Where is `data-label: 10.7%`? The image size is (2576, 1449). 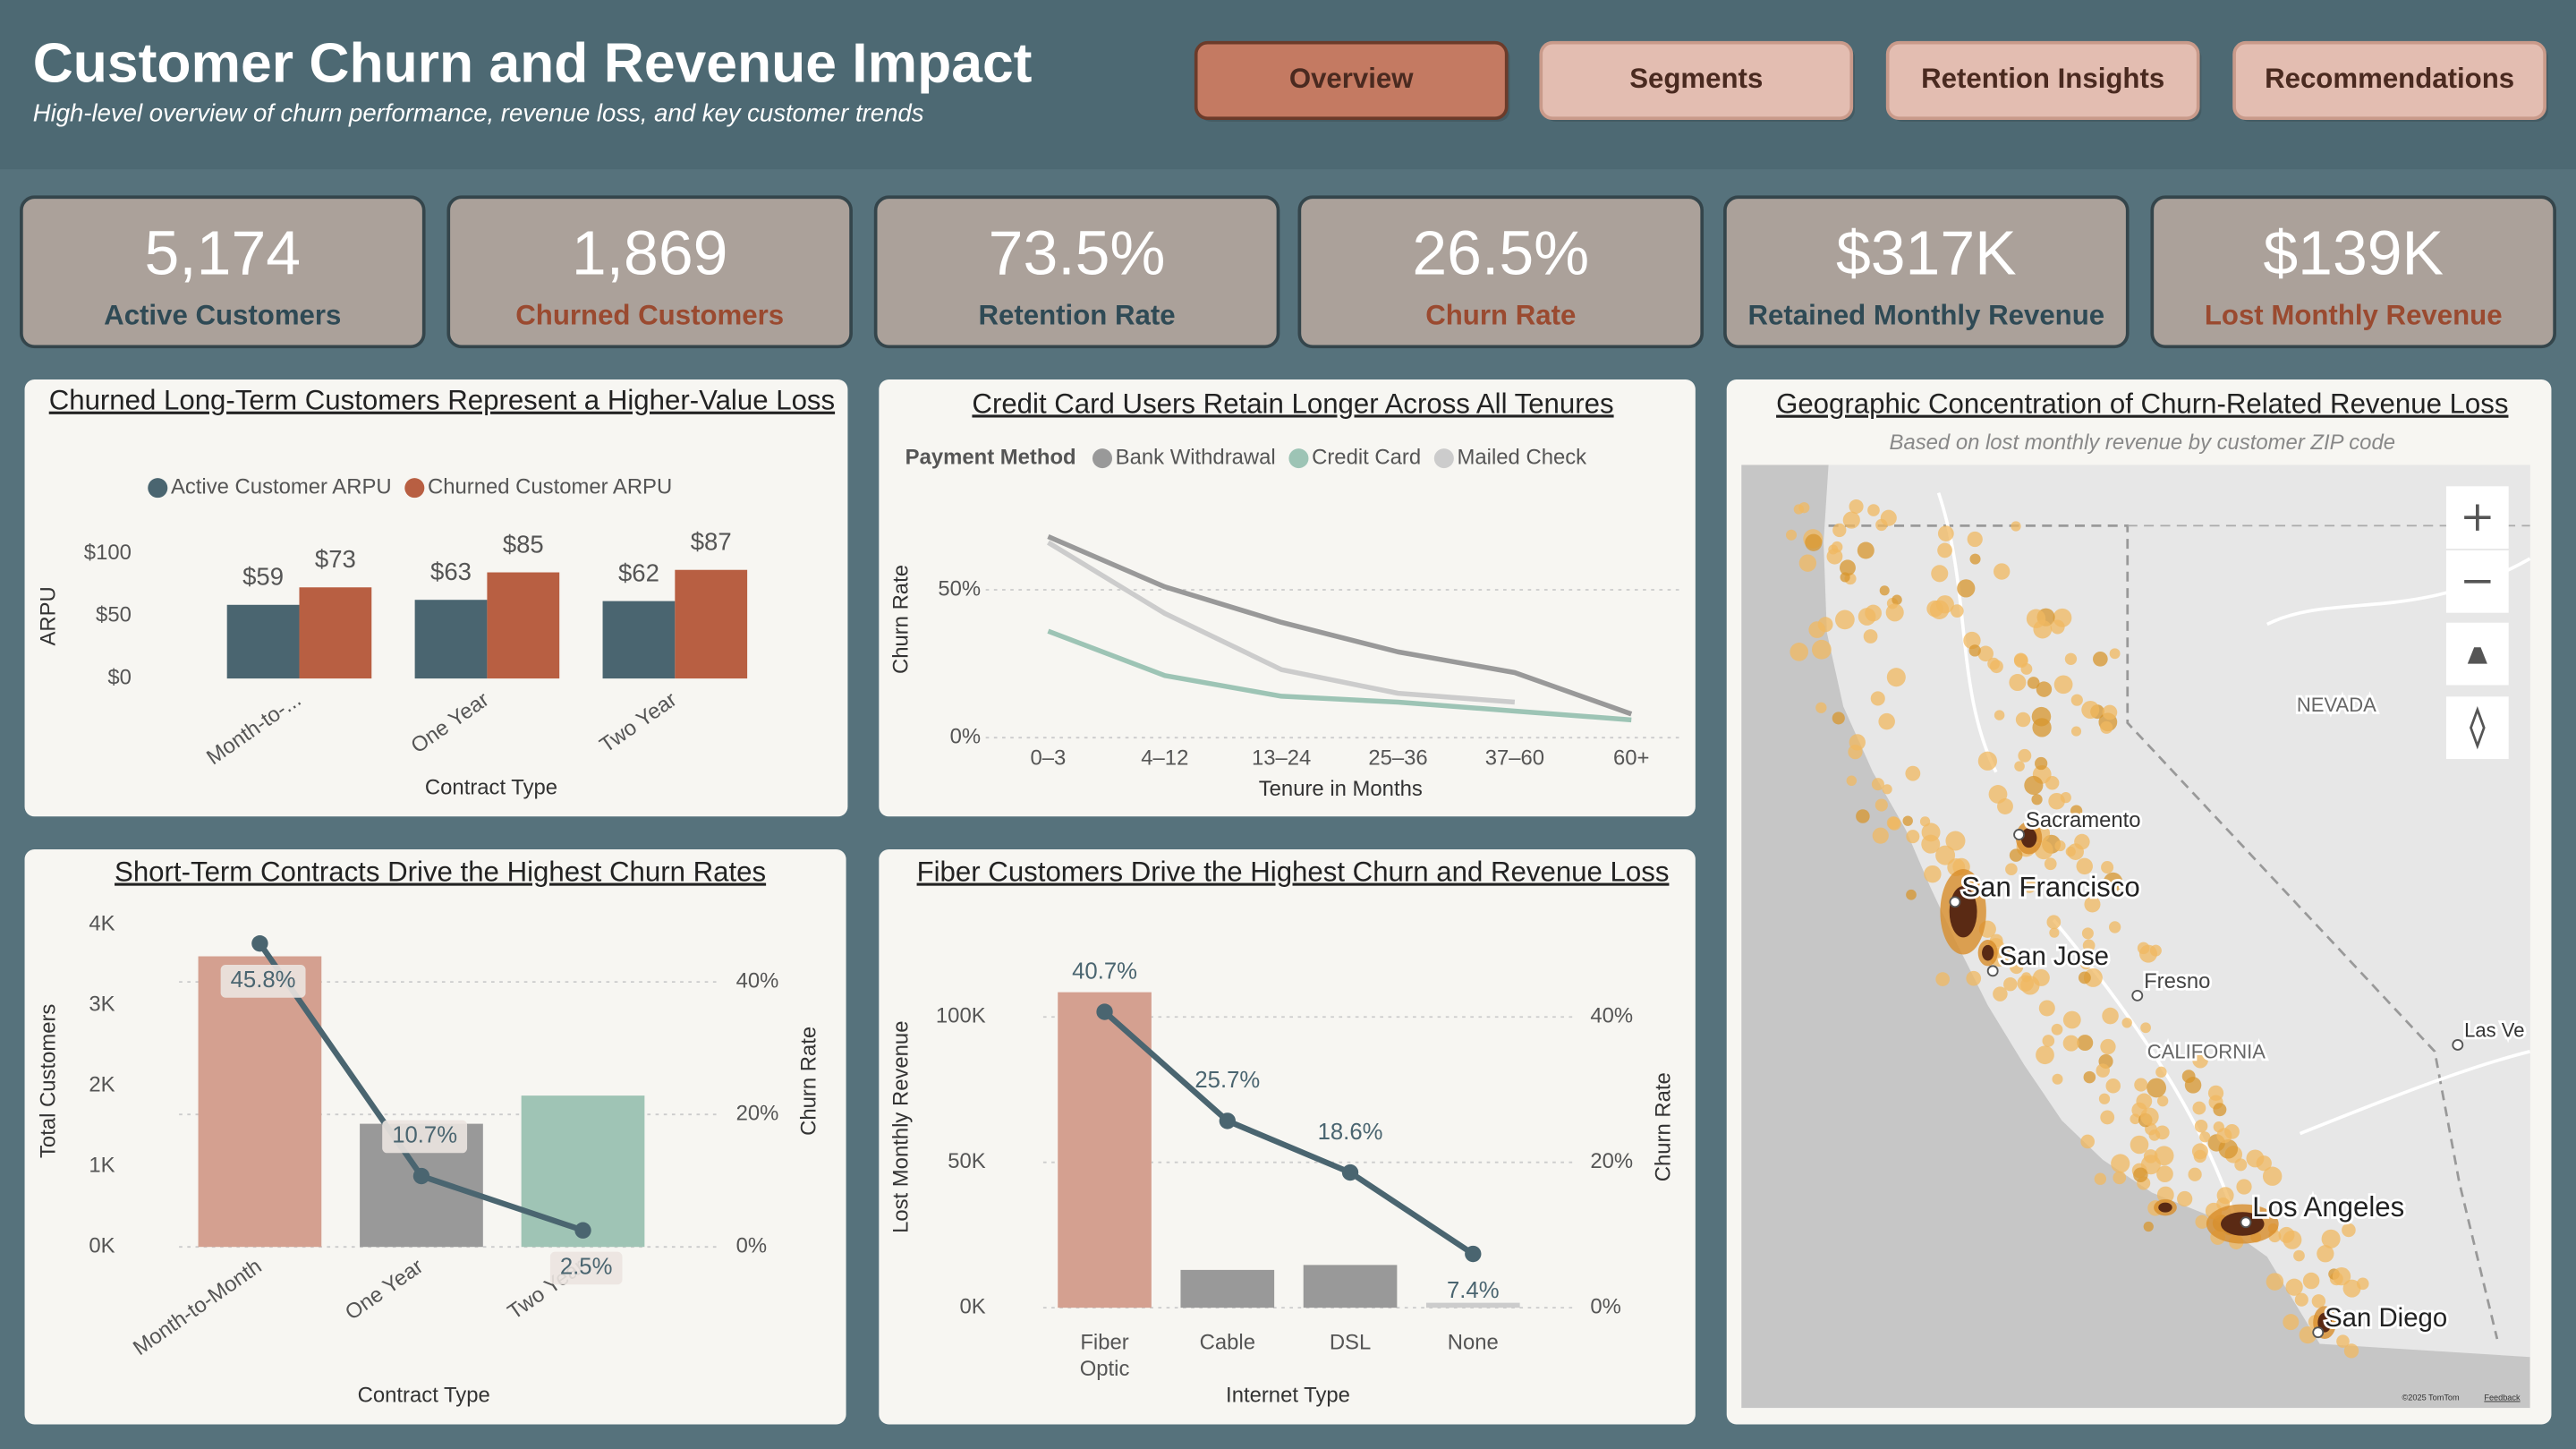
data-label: 10.7% is located at coordinates (424, 1135).